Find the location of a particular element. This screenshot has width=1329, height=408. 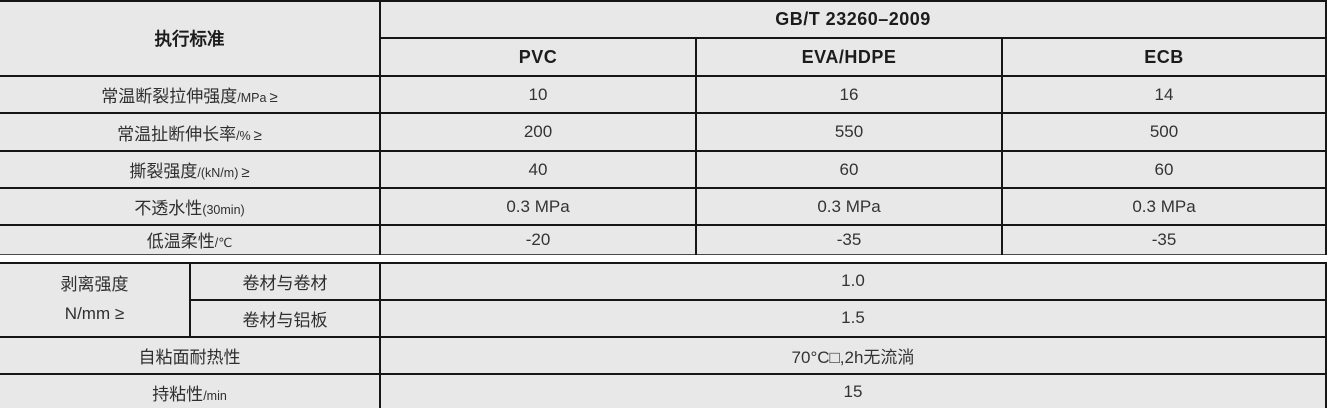

value-cell: 15 is located at coordinates (853, 390).